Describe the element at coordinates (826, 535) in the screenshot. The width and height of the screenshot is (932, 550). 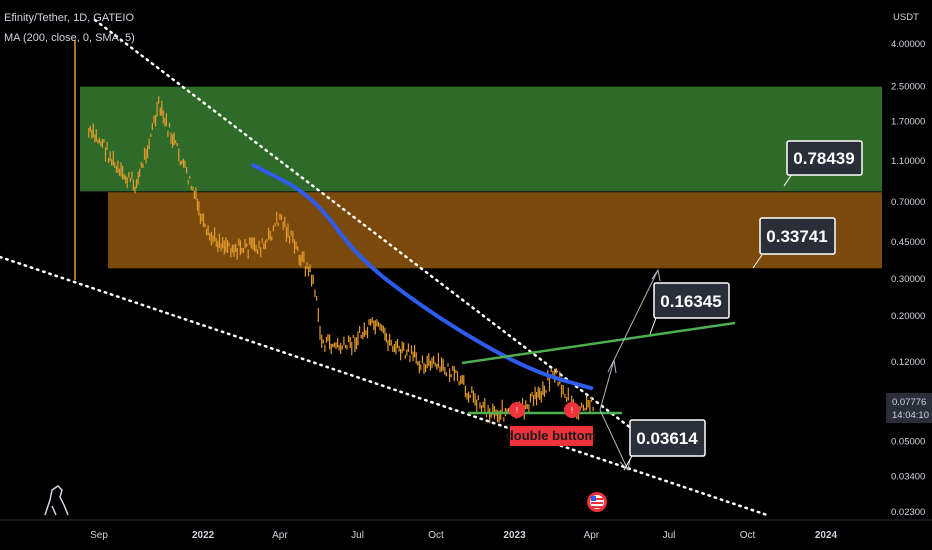
I see `time-tick-label: 2024` at that location.